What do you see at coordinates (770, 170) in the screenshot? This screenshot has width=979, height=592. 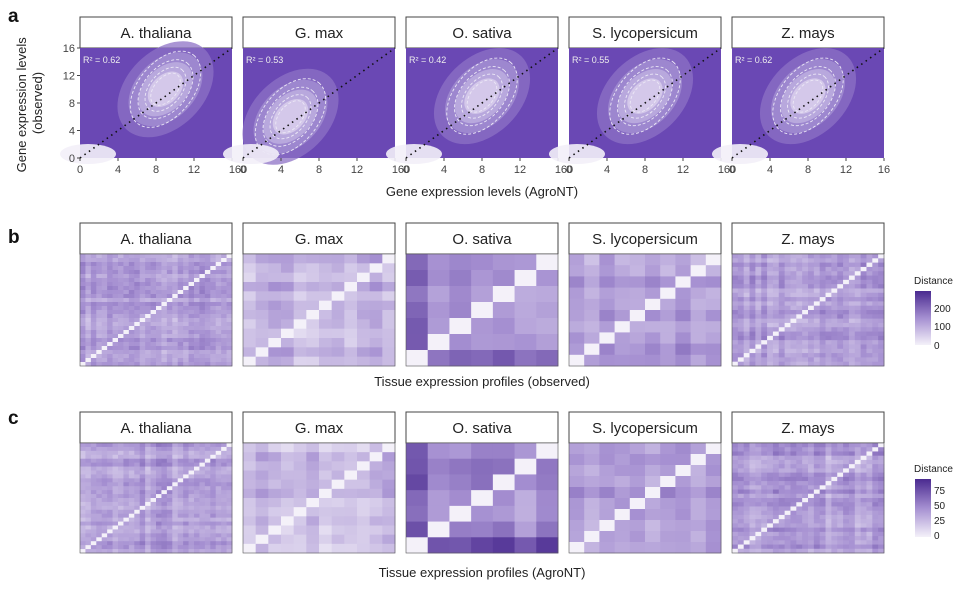 I see `x-tick-label: 4` at bounding box center [770, 170].